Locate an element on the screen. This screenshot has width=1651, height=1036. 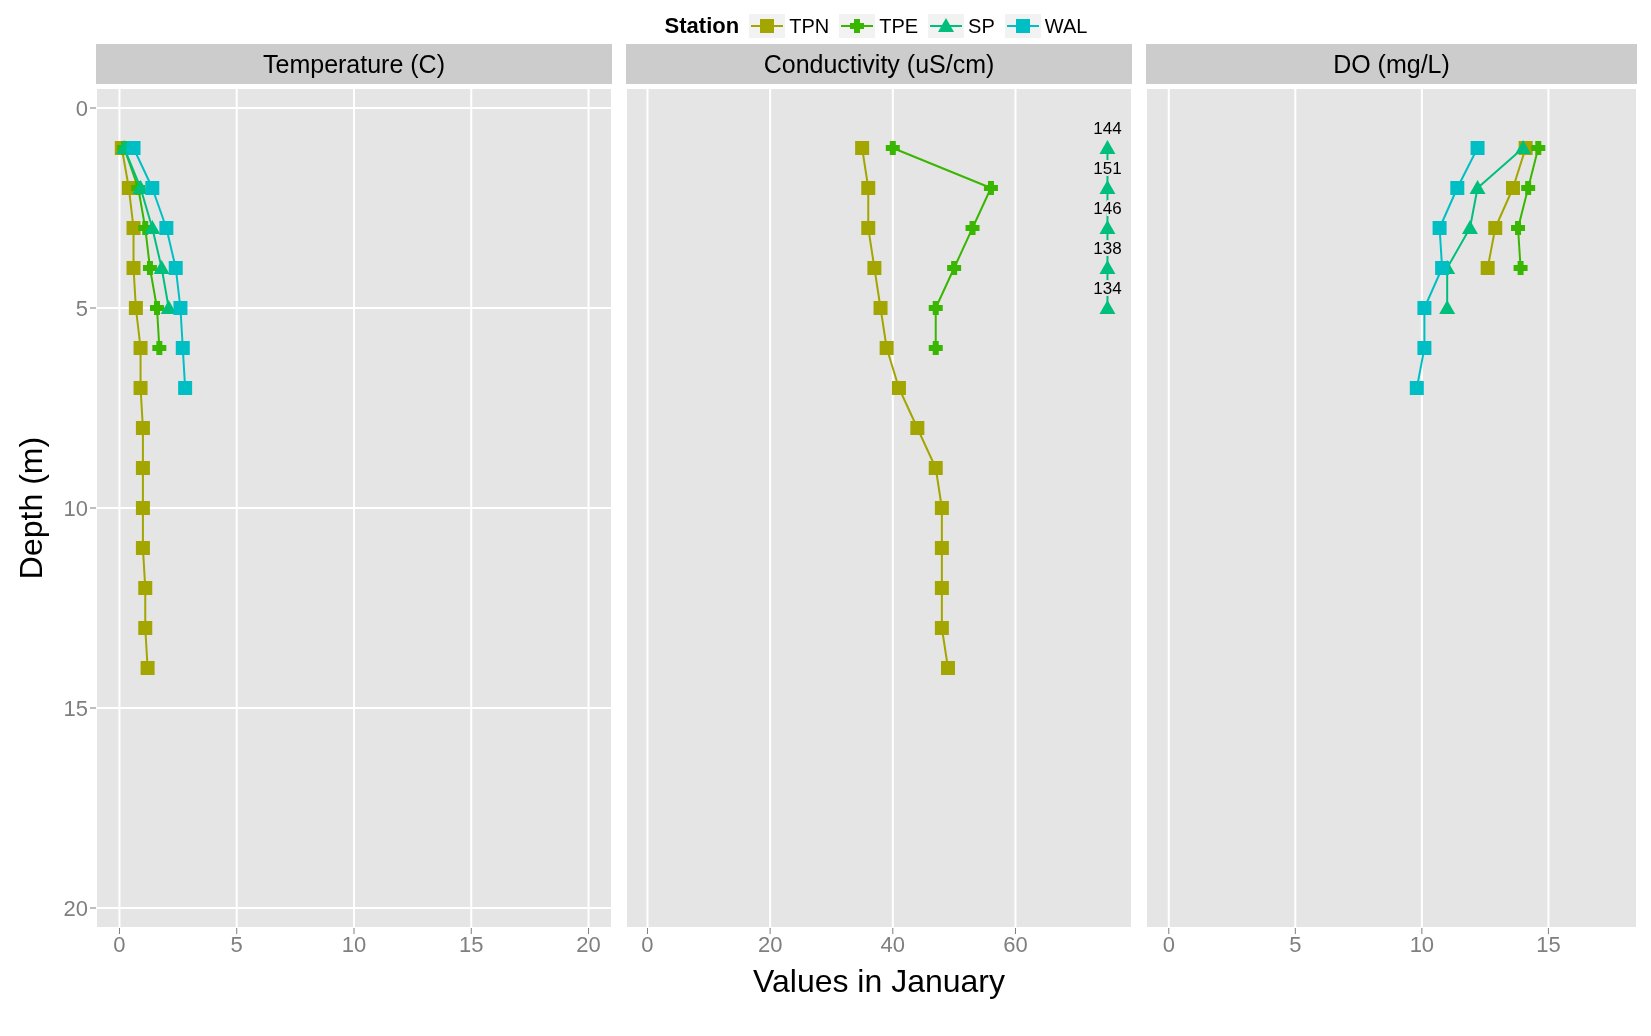
y-tick-label: 10 is located at coordinates (75, 508).